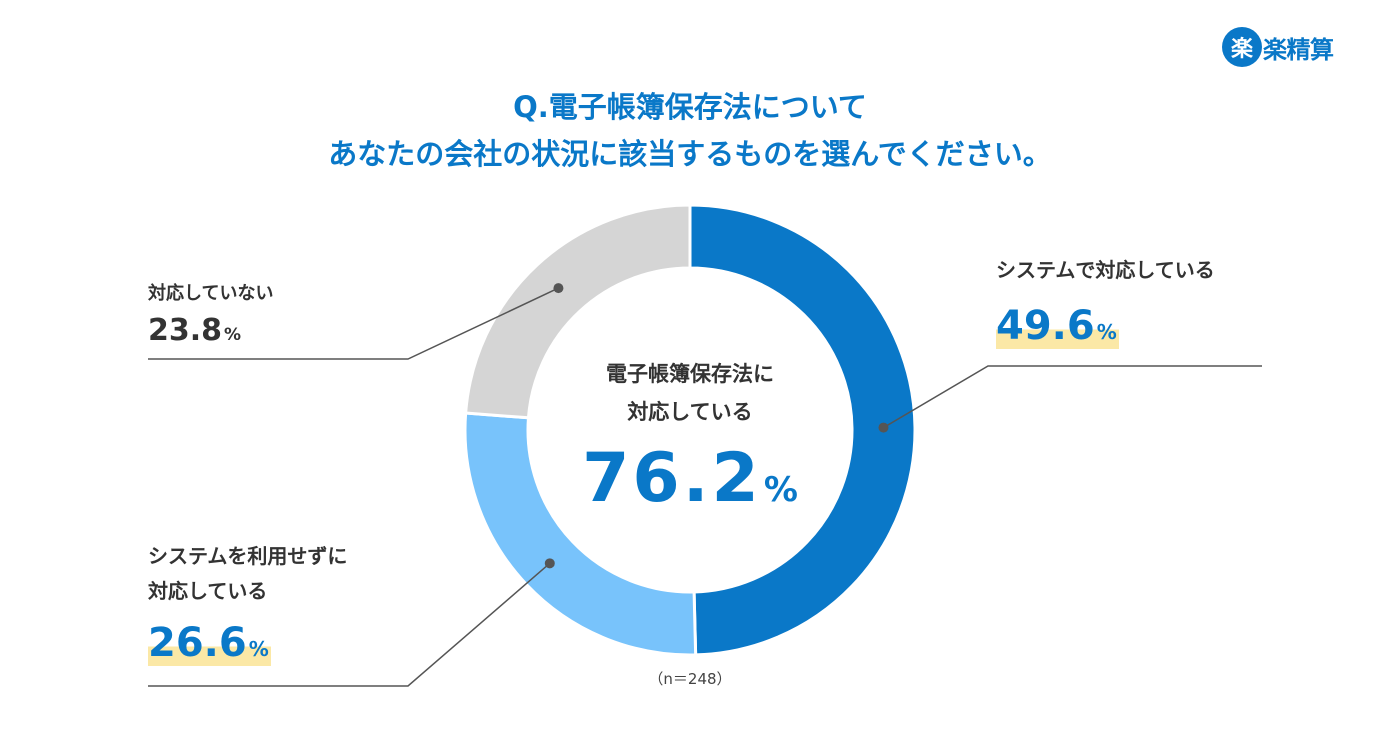  Describe the element at coordinates (690, 107) in the screenshot. I see `chart-title-line-1: Q.電子帳簿保存法について` at that location.